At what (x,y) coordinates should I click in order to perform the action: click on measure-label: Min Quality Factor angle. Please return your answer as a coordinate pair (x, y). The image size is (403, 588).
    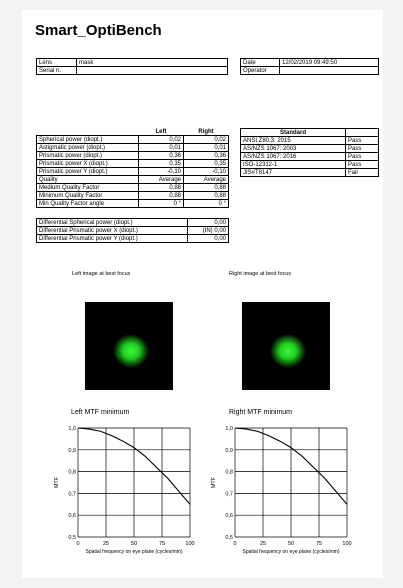
    Looking at the image, I should click on (87, 203).